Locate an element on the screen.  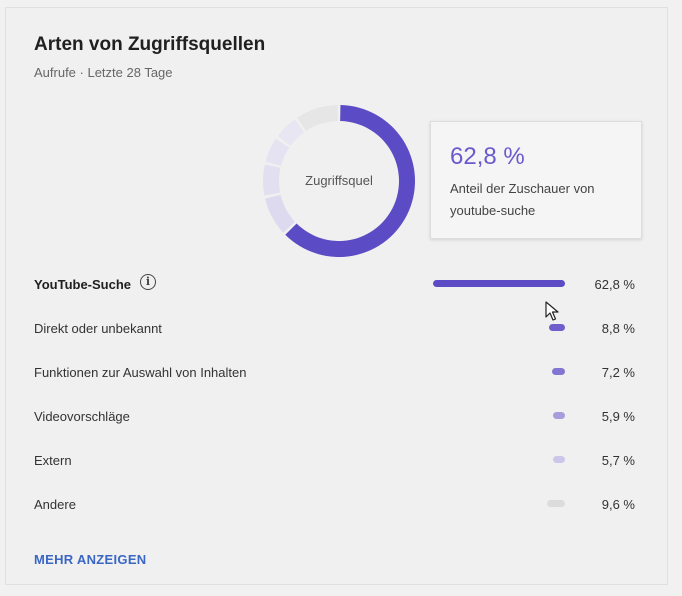
row-label: YouTube-Suche is located at coordinates (83, 284).